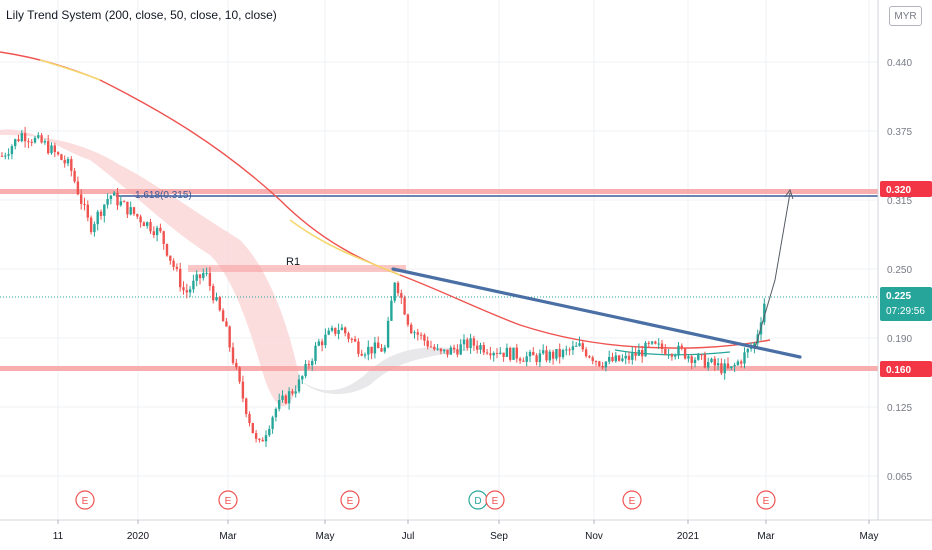 The height and width of the screenshot is (550, 932). I want to click on xtick-label: May, so click(325, 536).